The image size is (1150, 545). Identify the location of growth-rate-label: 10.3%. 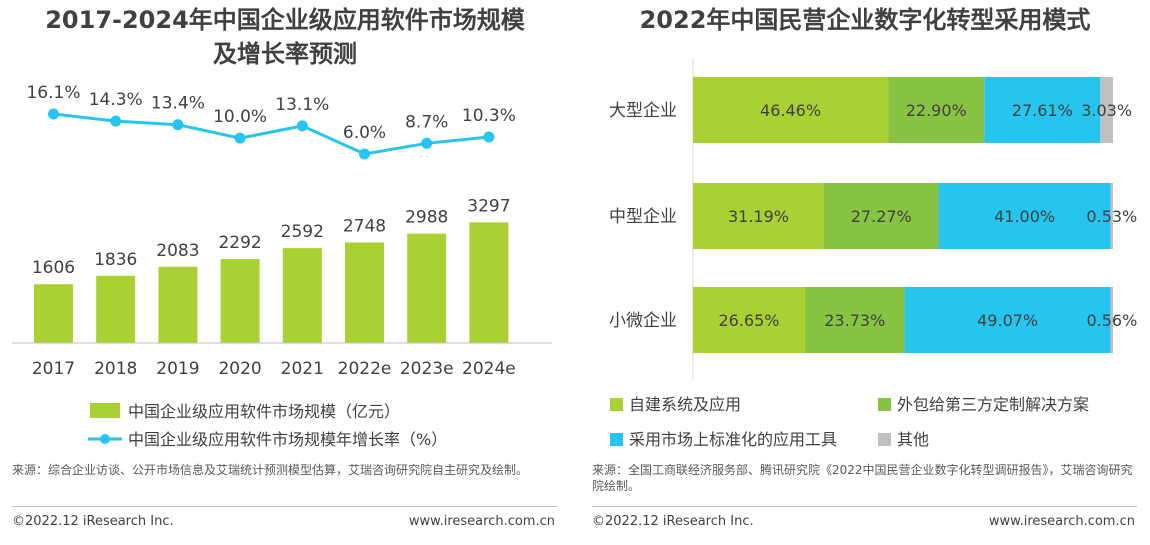
(489, 116).